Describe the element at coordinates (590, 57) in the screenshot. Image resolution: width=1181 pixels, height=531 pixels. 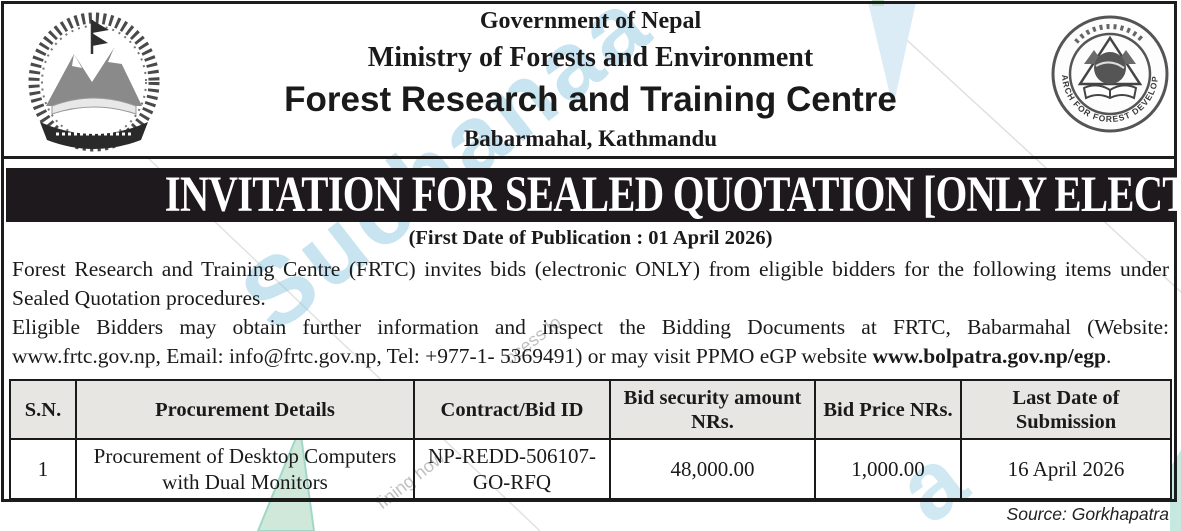
I see `ministry-title: Ministry of Forests and Environment` at that location.